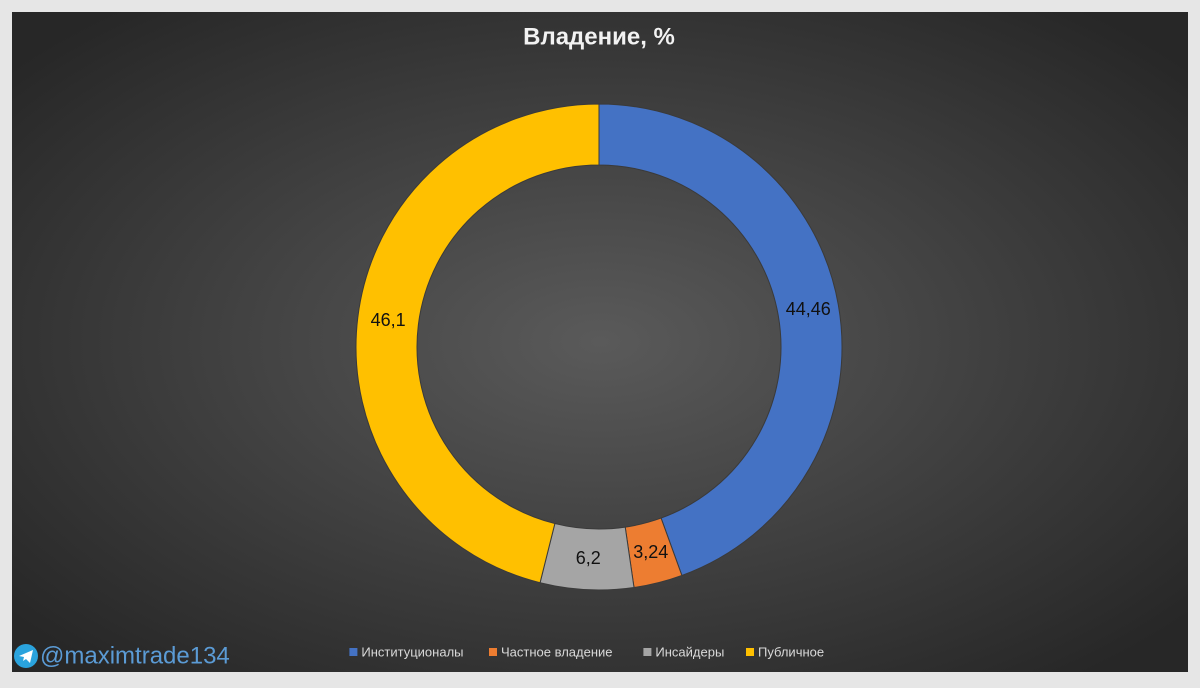 The width and height of the screenshot is (1200, 688). What do you see at coordinates (791, 651) in the screenshot?
I see `legend-label: Публичное` at bounding box center [791, 651].